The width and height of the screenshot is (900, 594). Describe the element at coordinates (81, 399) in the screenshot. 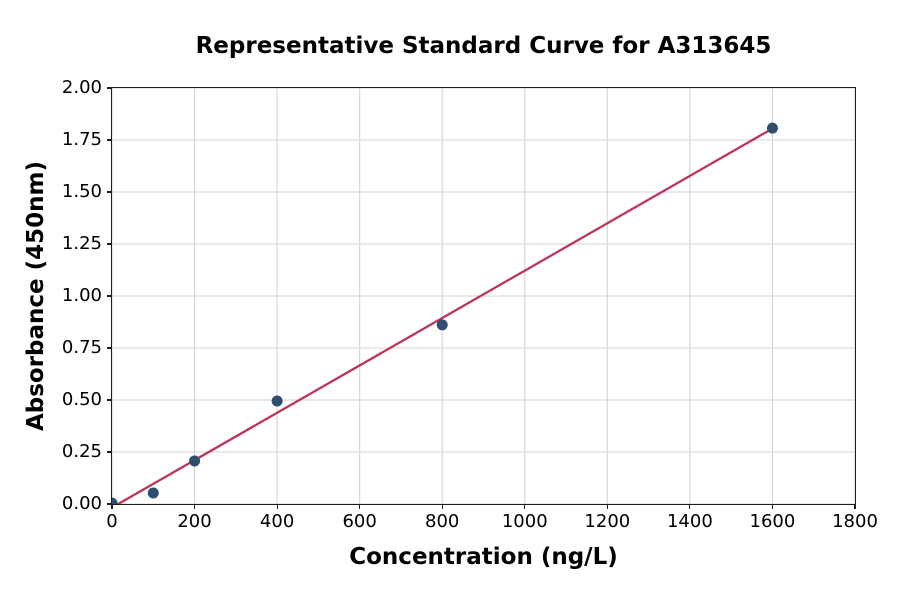

I see `y-tick-label: 0.50` at that location.